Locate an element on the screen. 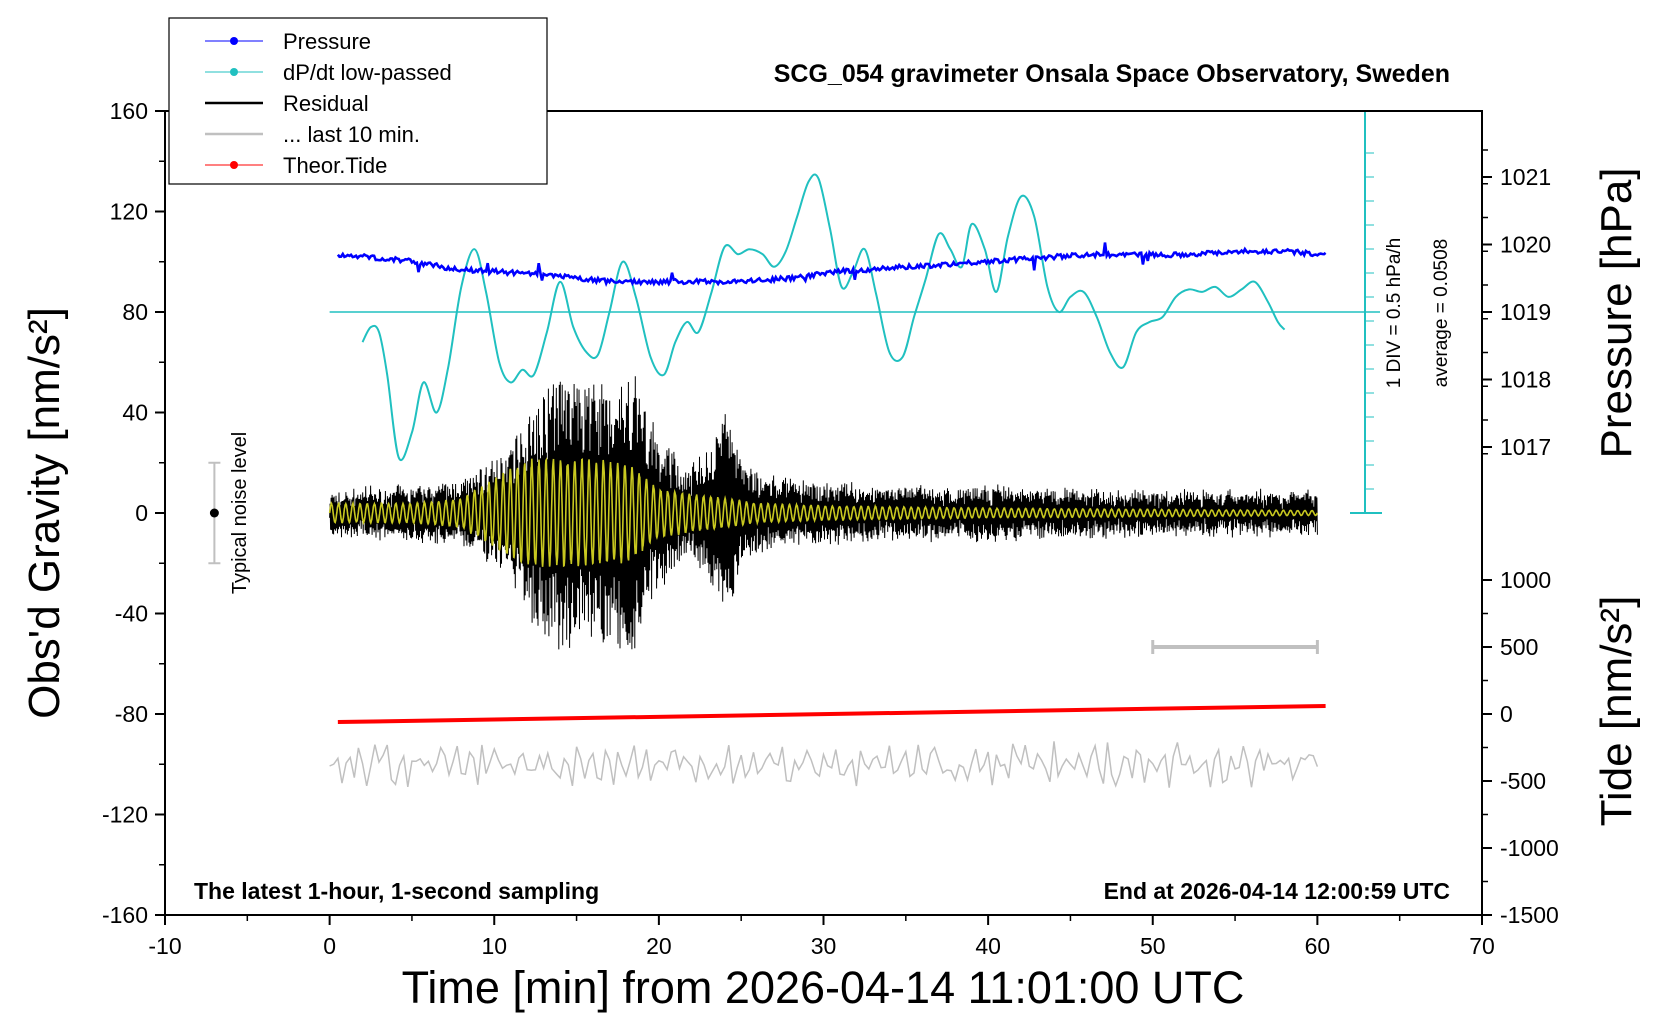 The height and width of the screenshot is (1020, 1660). tide-tick-label: 500 is located at coordinates (1519, 647).